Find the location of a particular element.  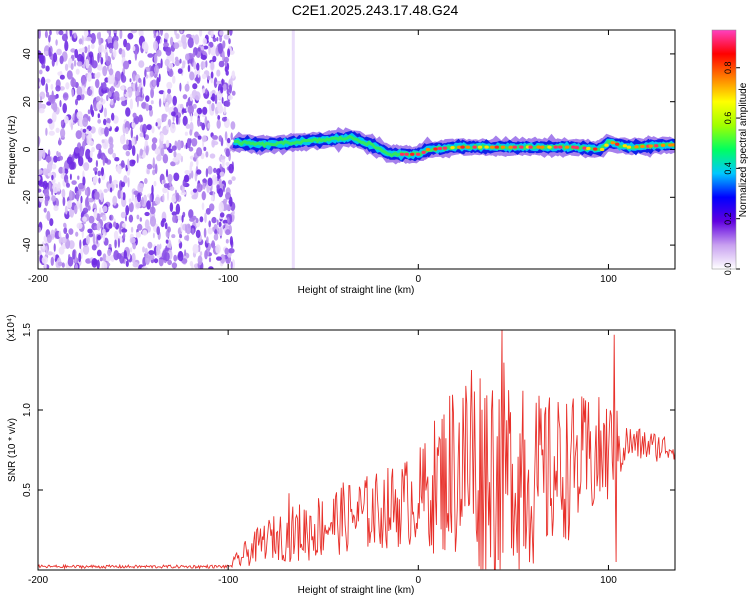

colorbar-gradient is located at coordinates (724, 149).